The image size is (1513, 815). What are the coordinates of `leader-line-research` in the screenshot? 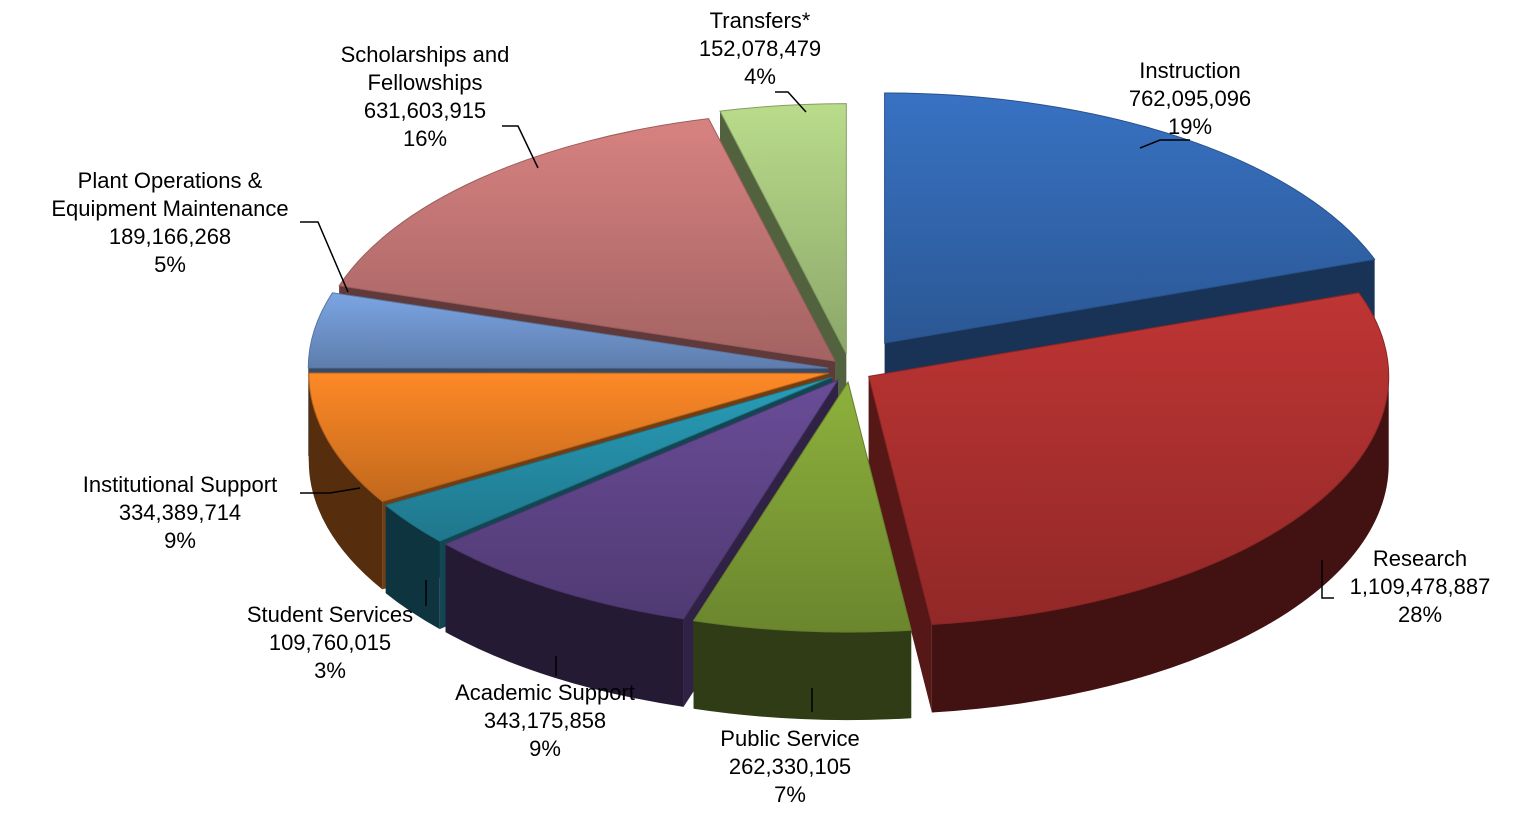 It's located at (1327, 579).